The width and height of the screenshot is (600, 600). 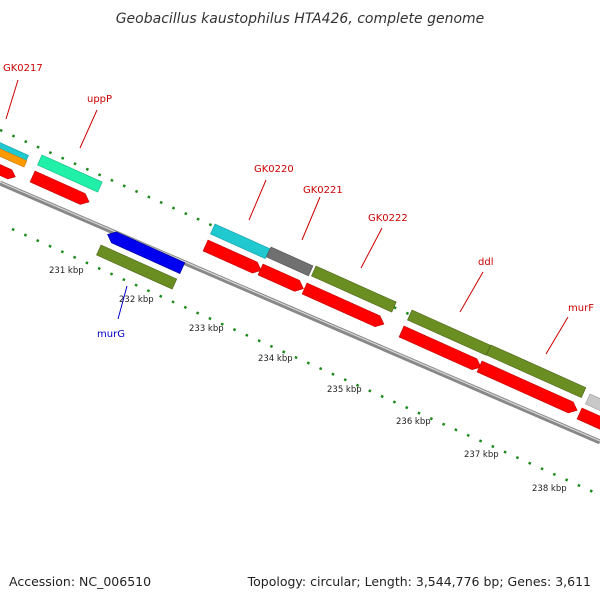 I want to click on gene-bar-next-gray, so click(x=592, y=403).